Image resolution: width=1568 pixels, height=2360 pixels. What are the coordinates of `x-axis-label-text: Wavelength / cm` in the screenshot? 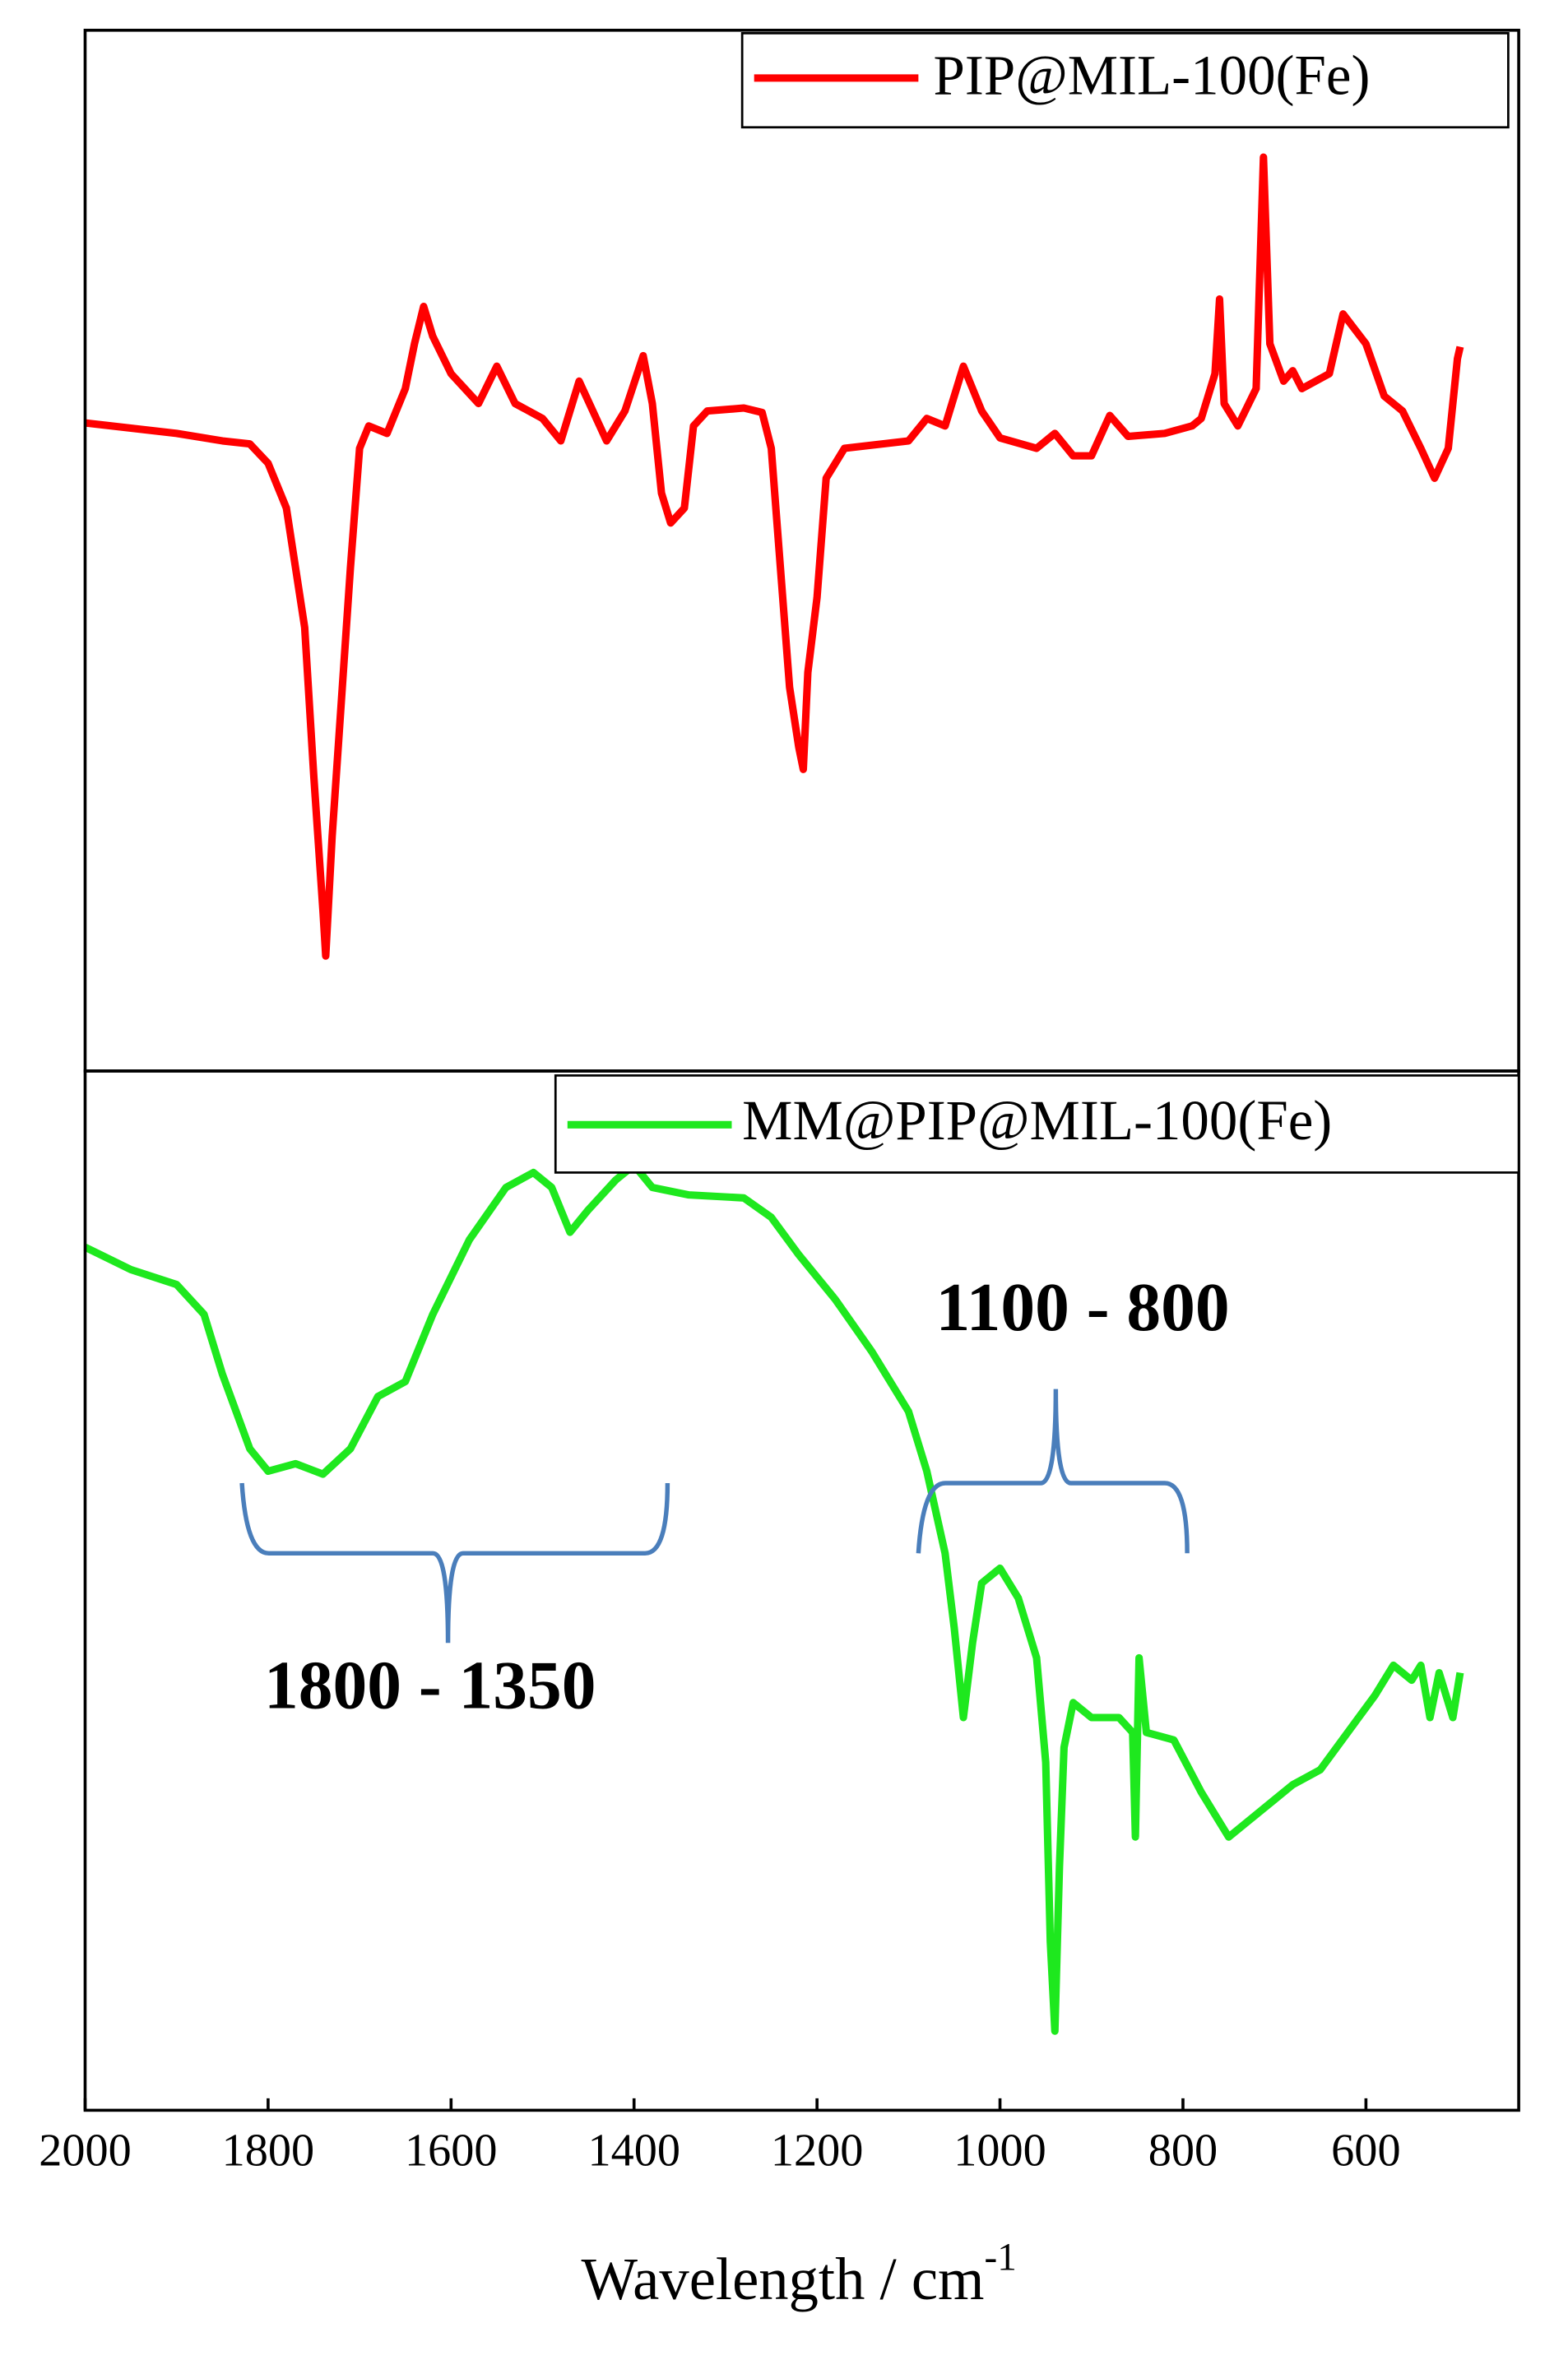 It's located at (782, 2278).